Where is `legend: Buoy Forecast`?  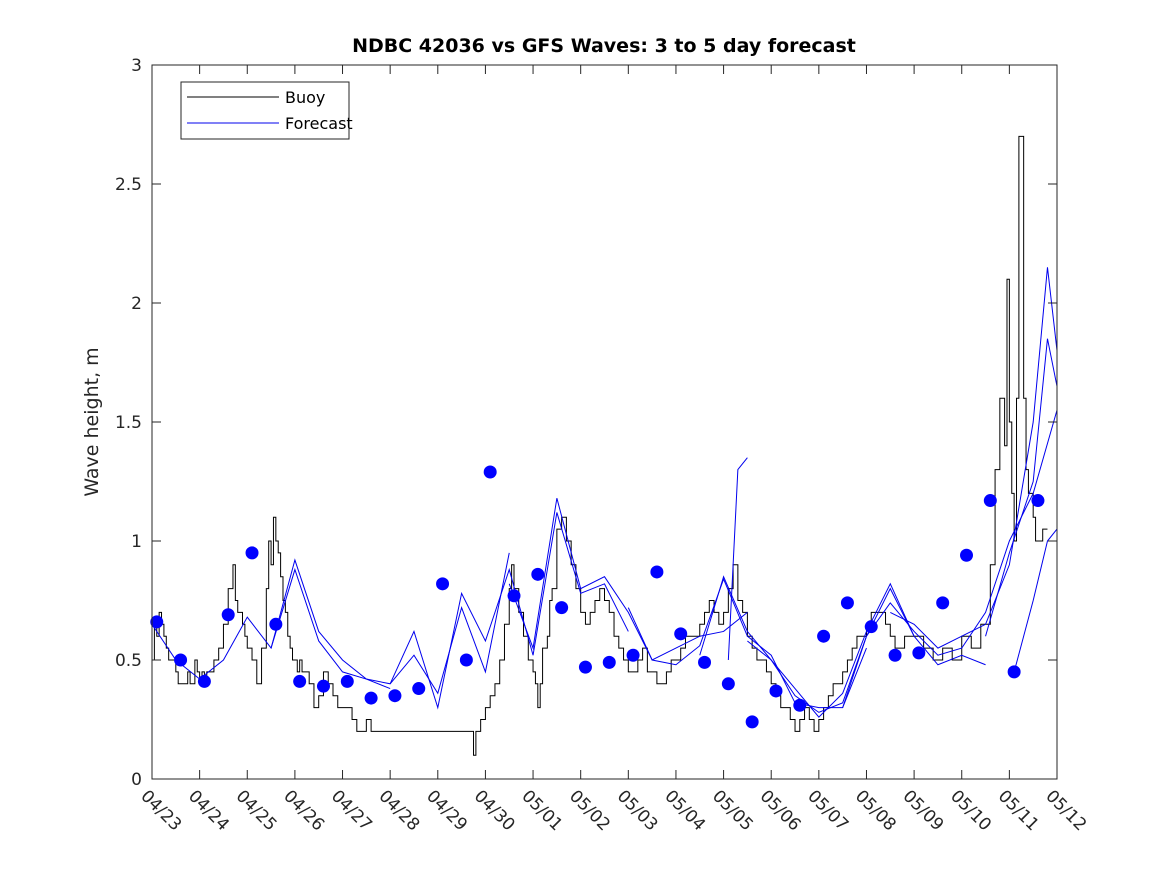
legend: Buoy Forecast is located at coordinates (266, 110).